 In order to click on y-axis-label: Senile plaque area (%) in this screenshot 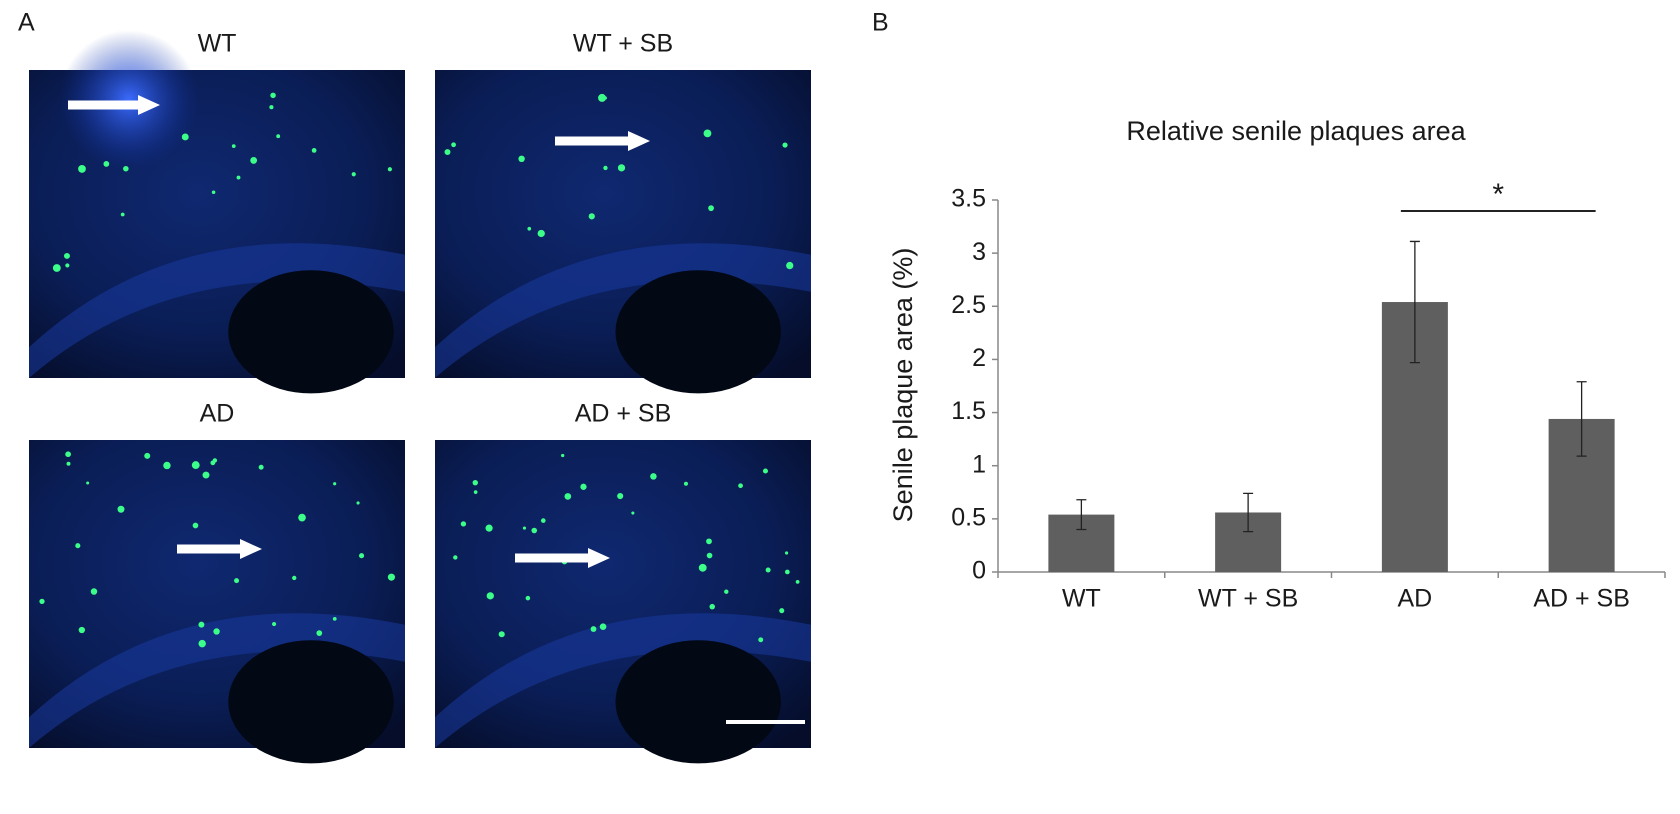, I will do `click(903, 385)`.